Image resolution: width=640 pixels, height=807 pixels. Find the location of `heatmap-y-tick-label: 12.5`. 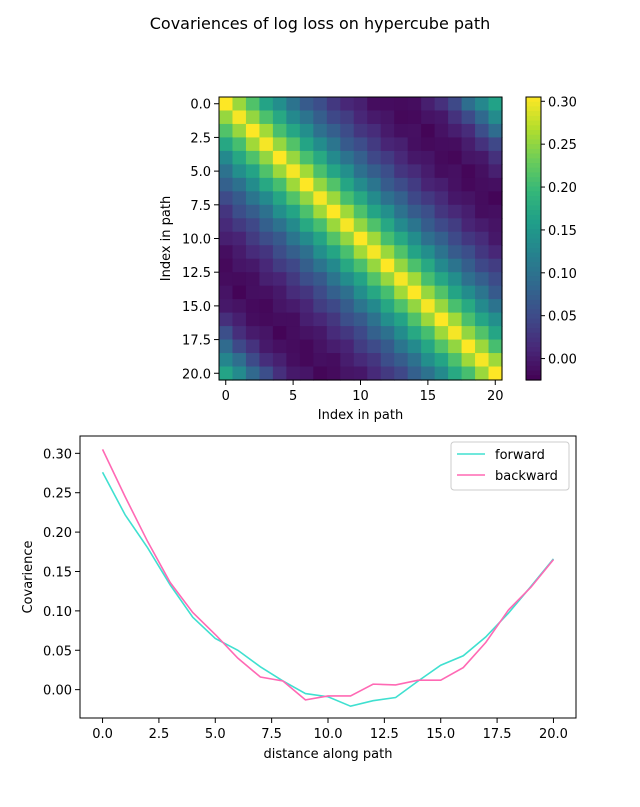

heatmap-y-tick-label: 12.5 is located at coordinates (196, 273).